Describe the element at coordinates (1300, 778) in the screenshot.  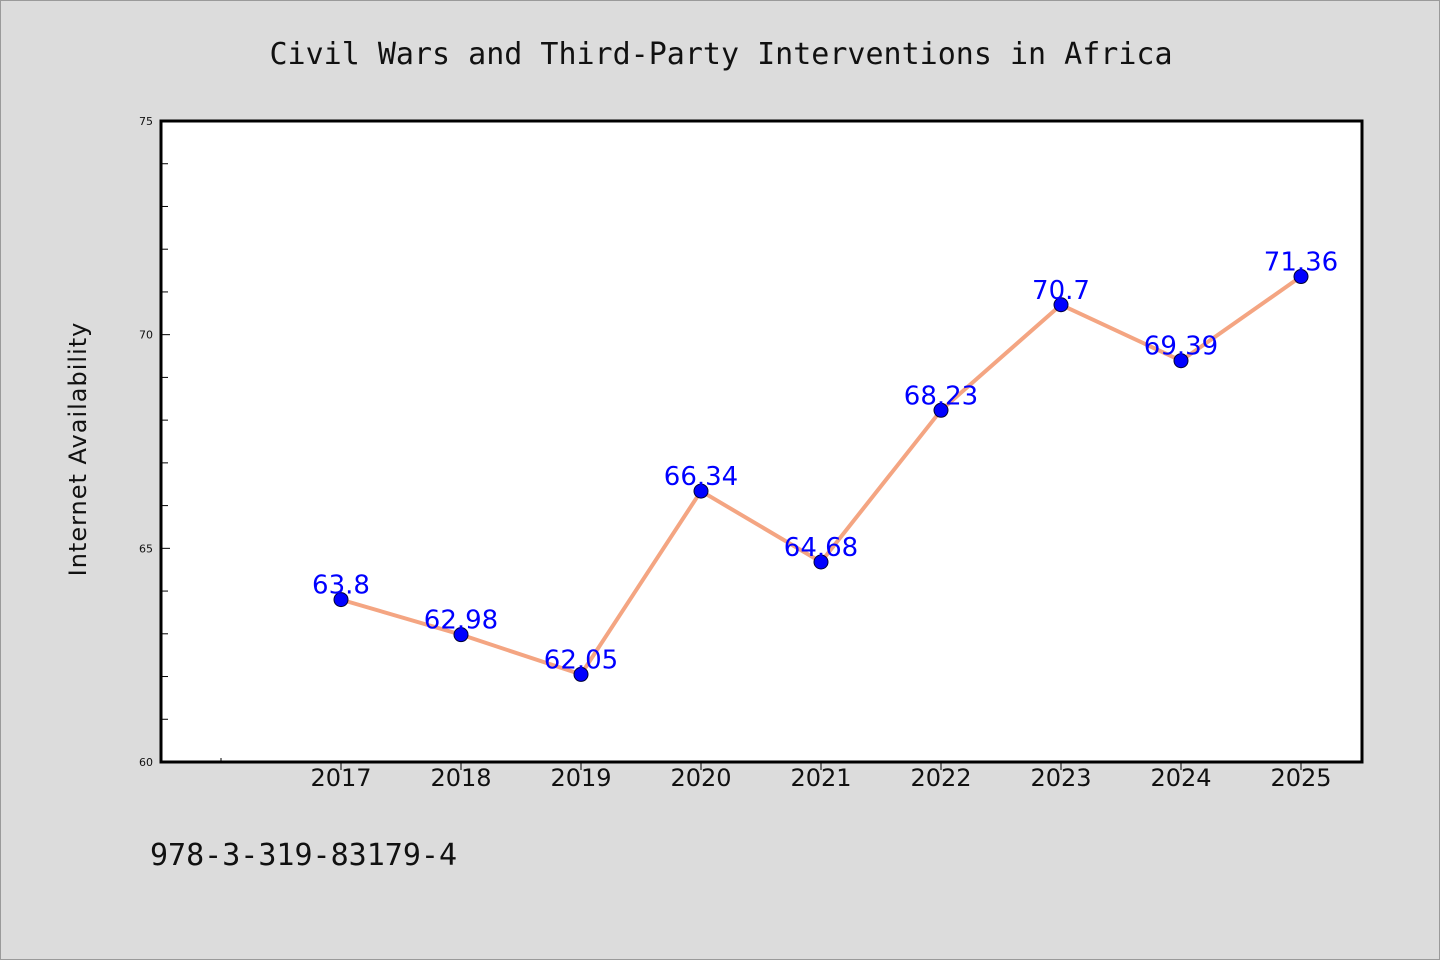
I see `x-tick-label: 2025` at that location.